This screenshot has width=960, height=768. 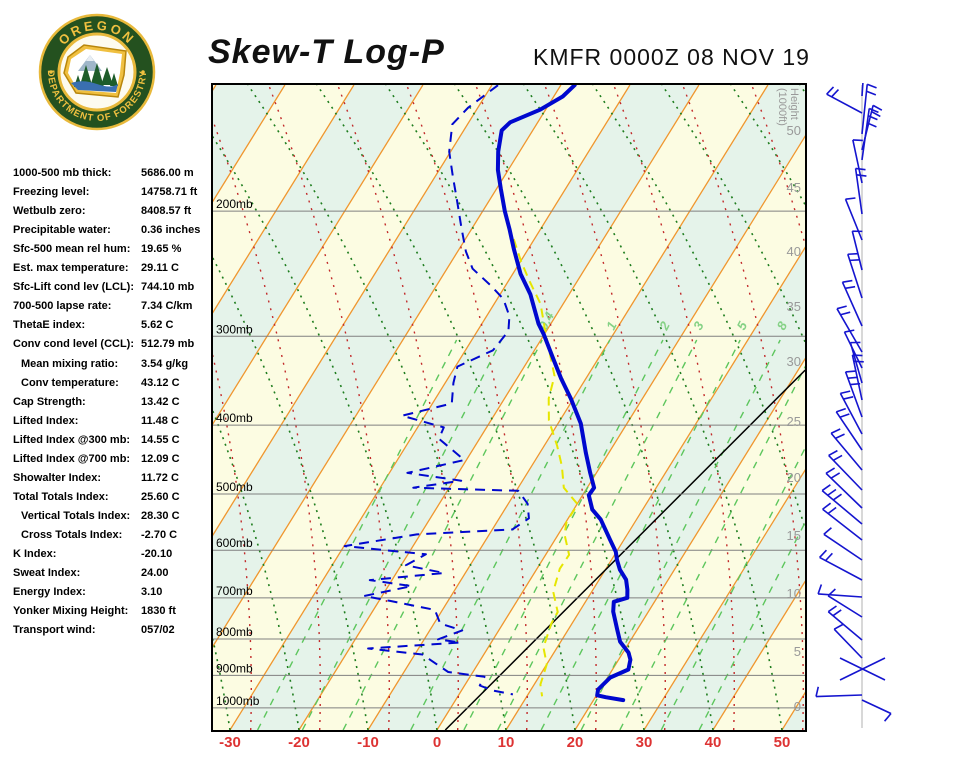 What do you see at coordinates (72, 439) in the screenshot?
I see `index-label: Lifted Index @300 mb:` at bounding box center [72, 439].